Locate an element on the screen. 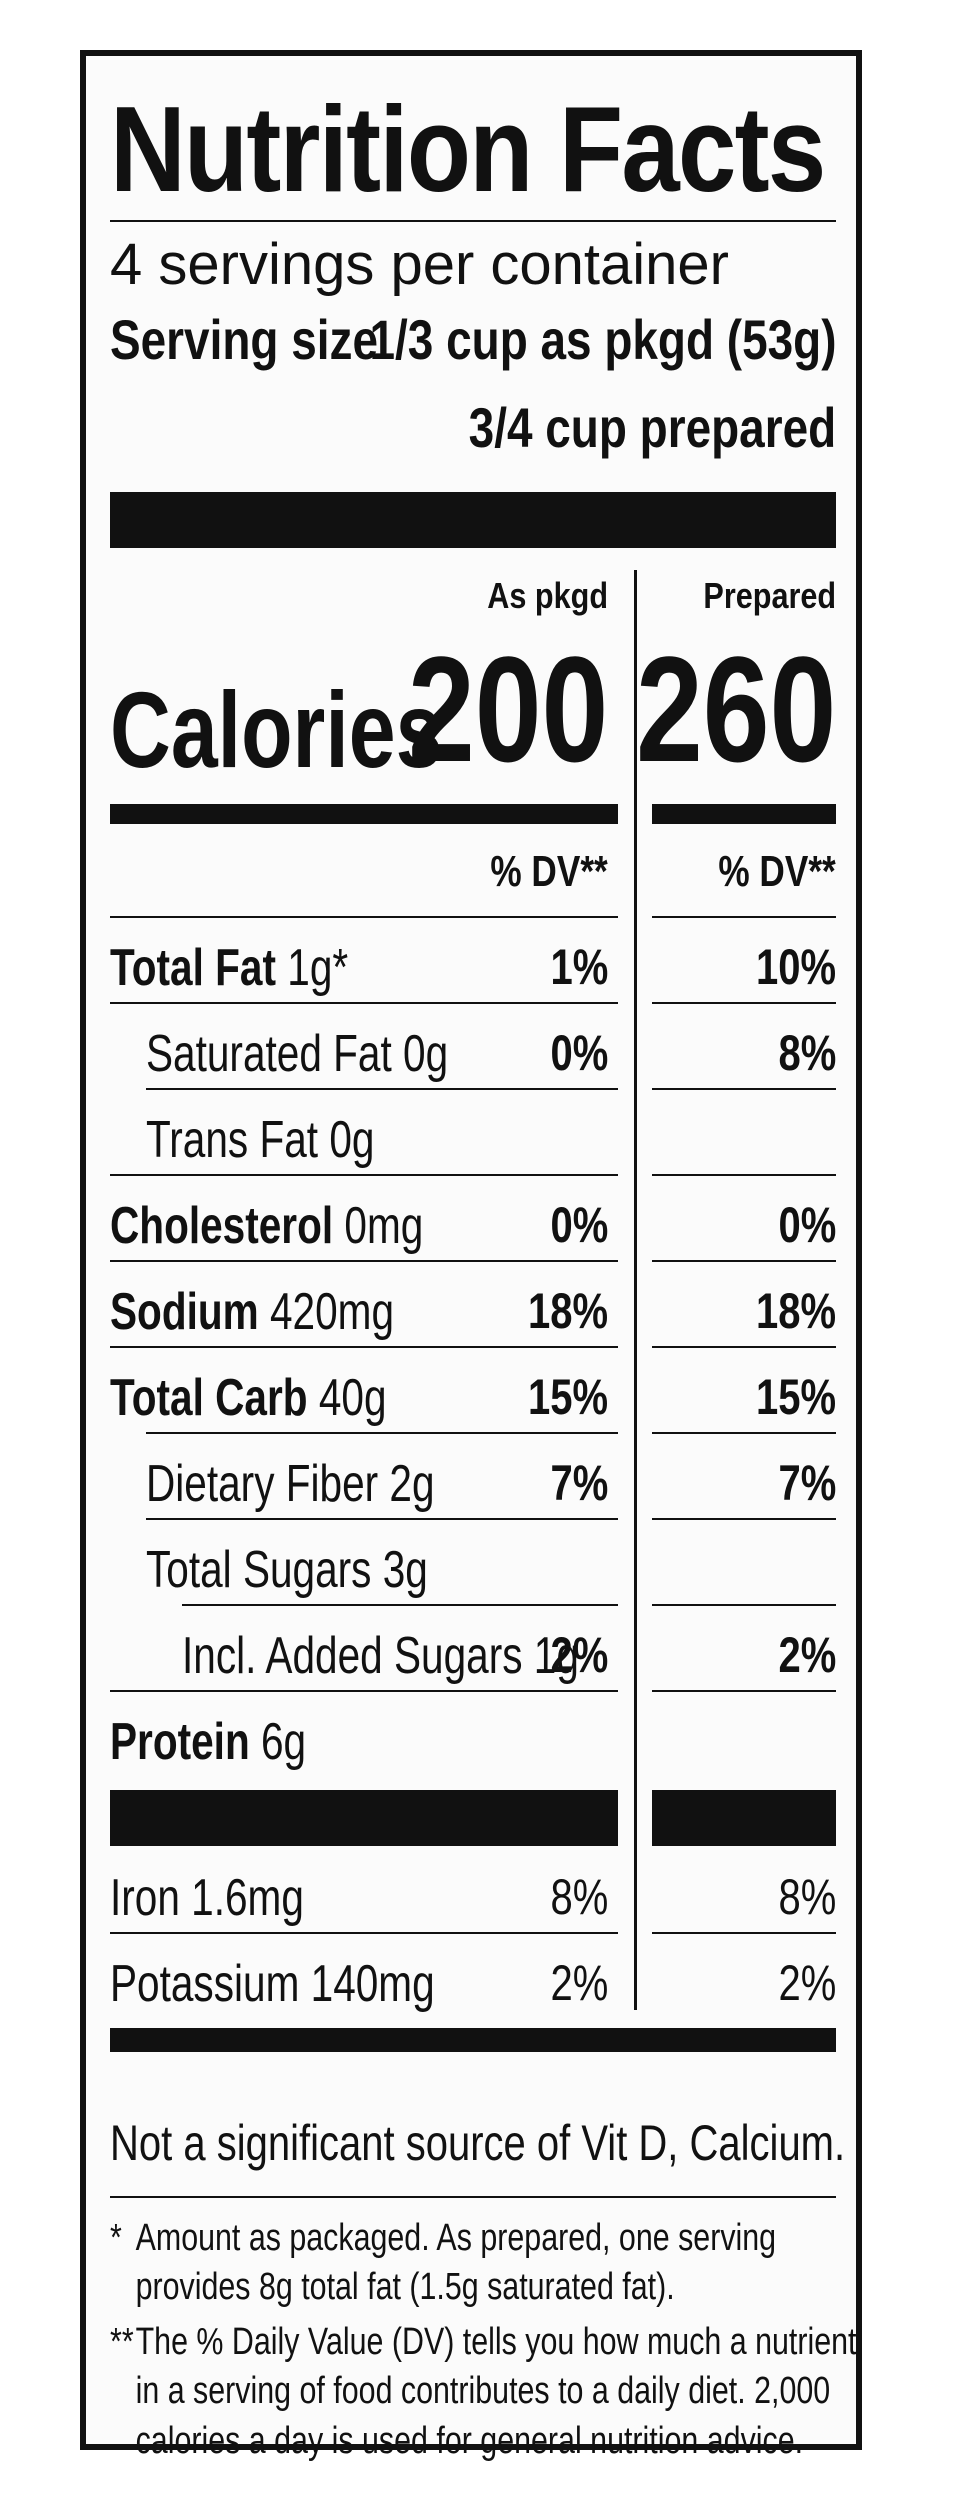 This screenshot has width=954, height=2500. row-added-sugars: Incl. Added Sugars 1g is located at coordinates (380, 1656).